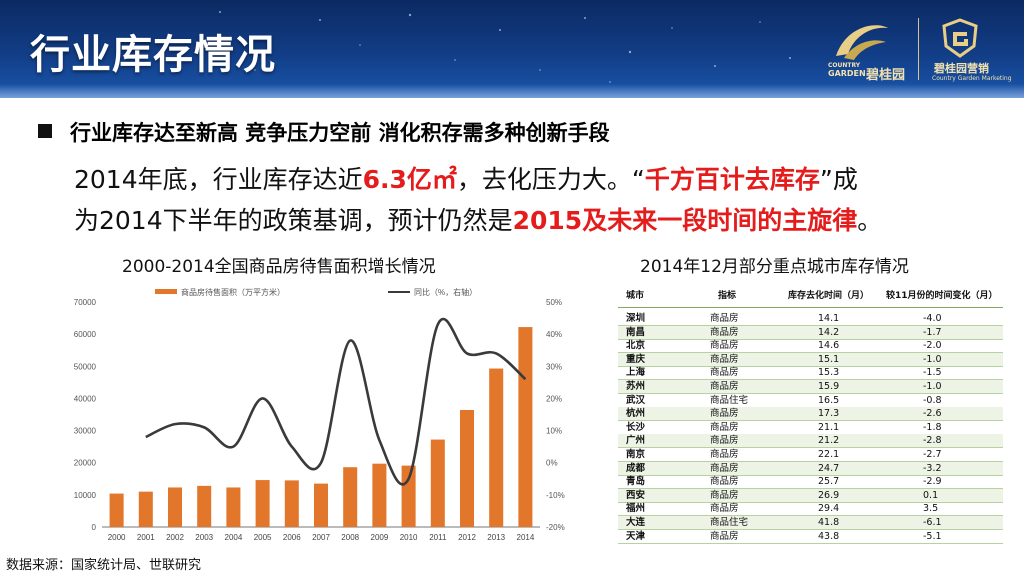 The image size is (1024, 576). Describe the element at coordinates (636, 373) in the screenshot. I see `cell-city: 上海` at that location.